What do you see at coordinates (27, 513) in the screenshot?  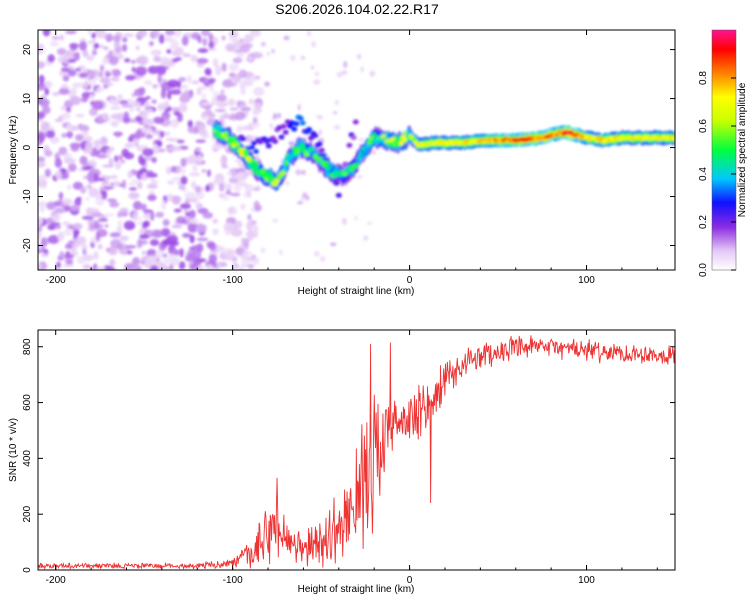 I see `y-tick-label: 200` at bounding box center [27, 513].